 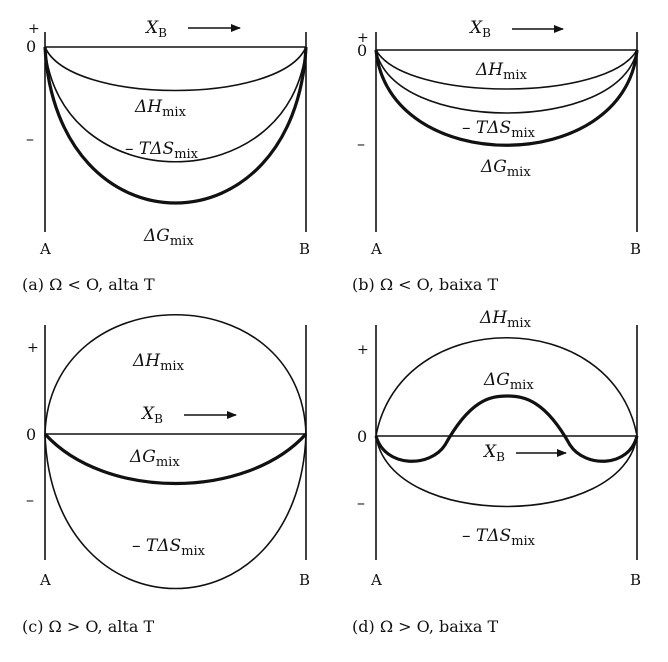 What do you see at coordinates (425, 626) in the screenshot?
I see `caption-d: (d) Ω > O, baixa T` at bounding box center [425, 626].